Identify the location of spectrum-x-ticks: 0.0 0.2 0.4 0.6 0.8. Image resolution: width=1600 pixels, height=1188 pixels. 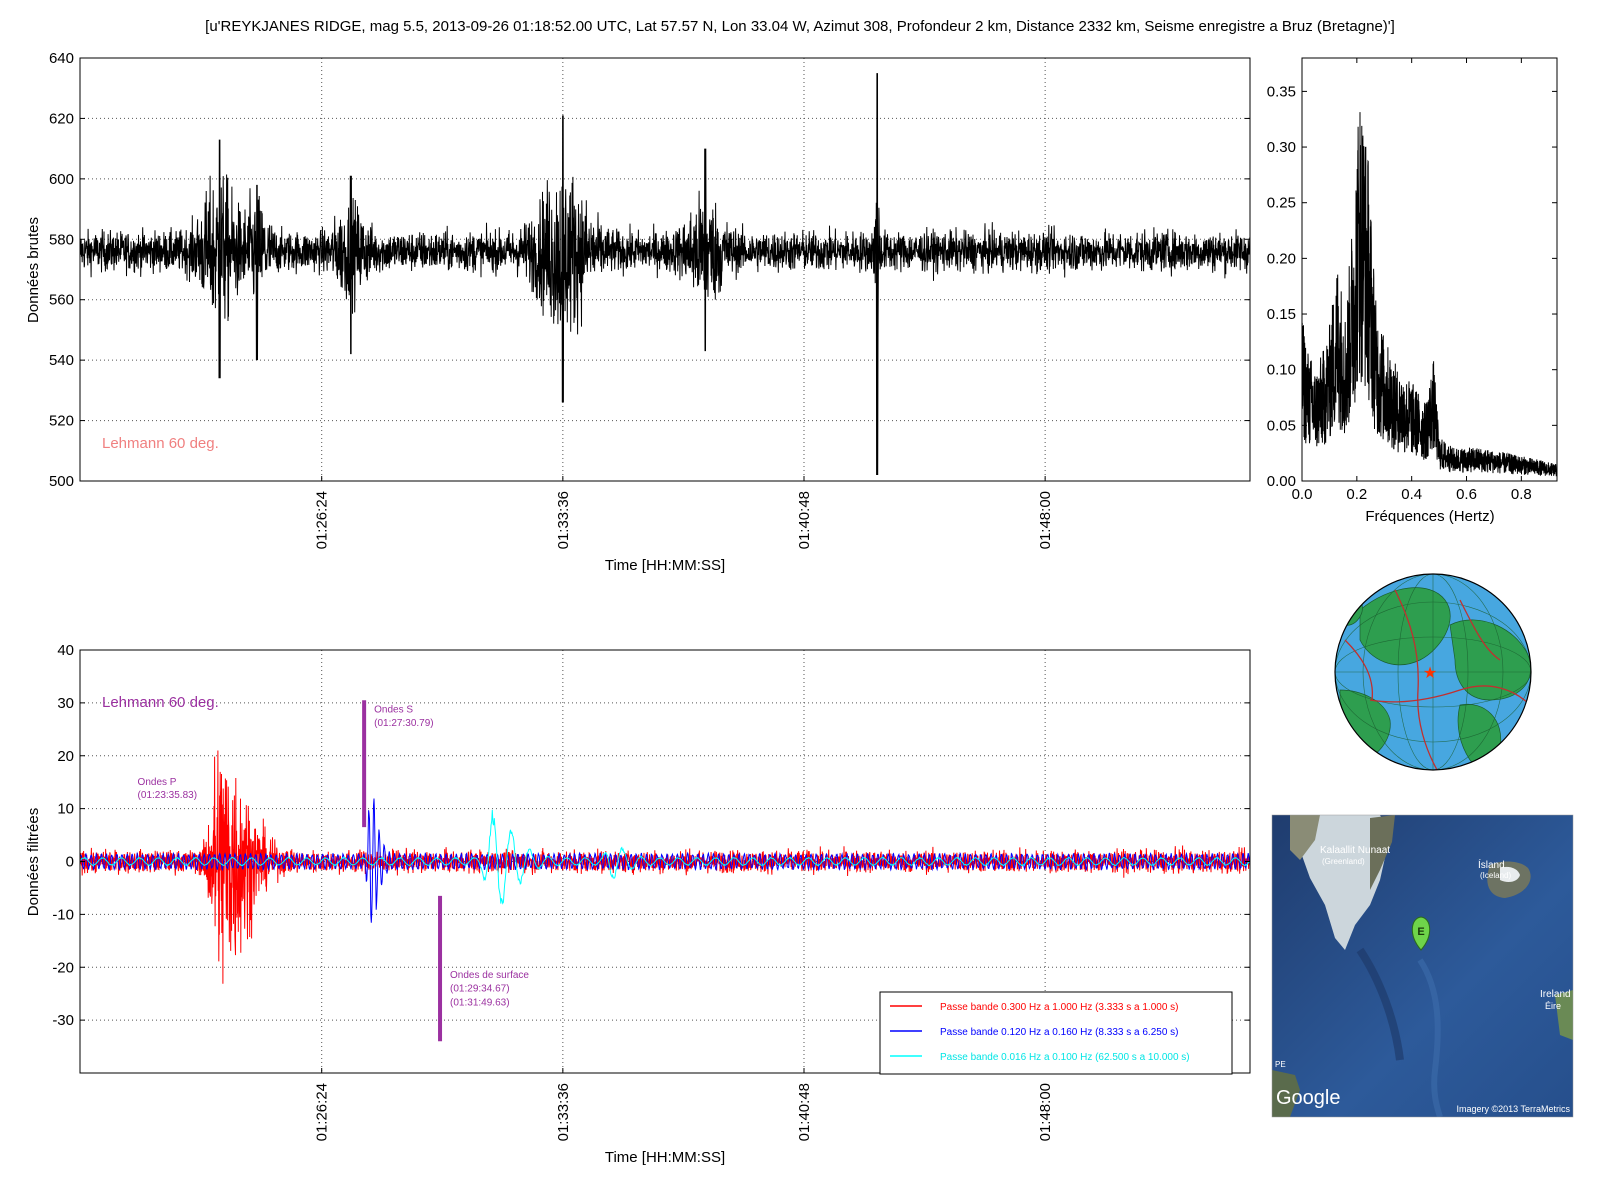
(1412, 280).